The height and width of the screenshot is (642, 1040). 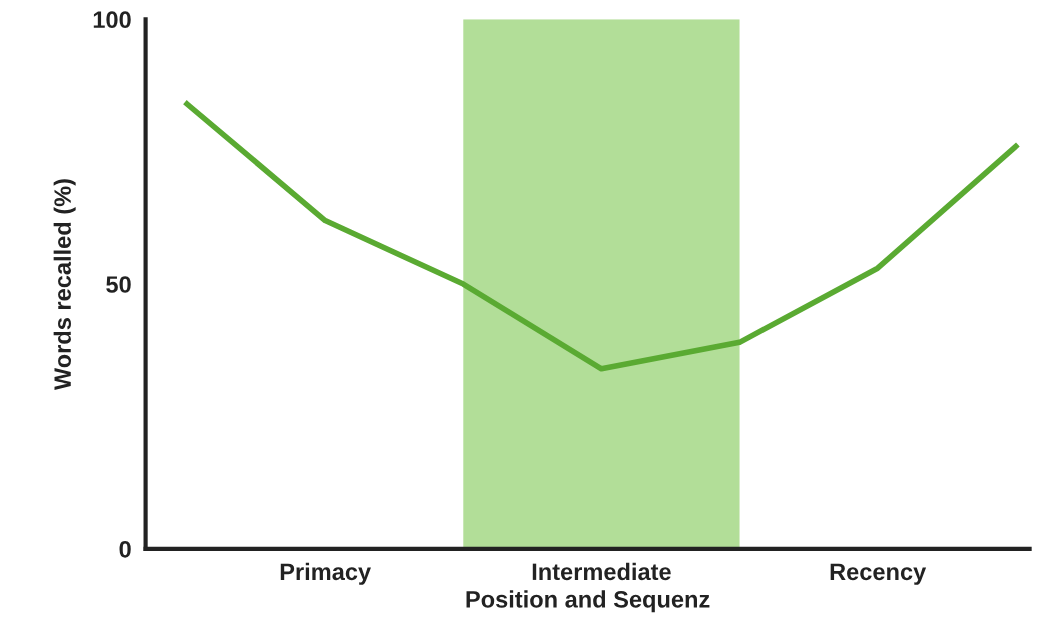 I want to click on x-tick-label: Primacy, so click(x=325, y=573).